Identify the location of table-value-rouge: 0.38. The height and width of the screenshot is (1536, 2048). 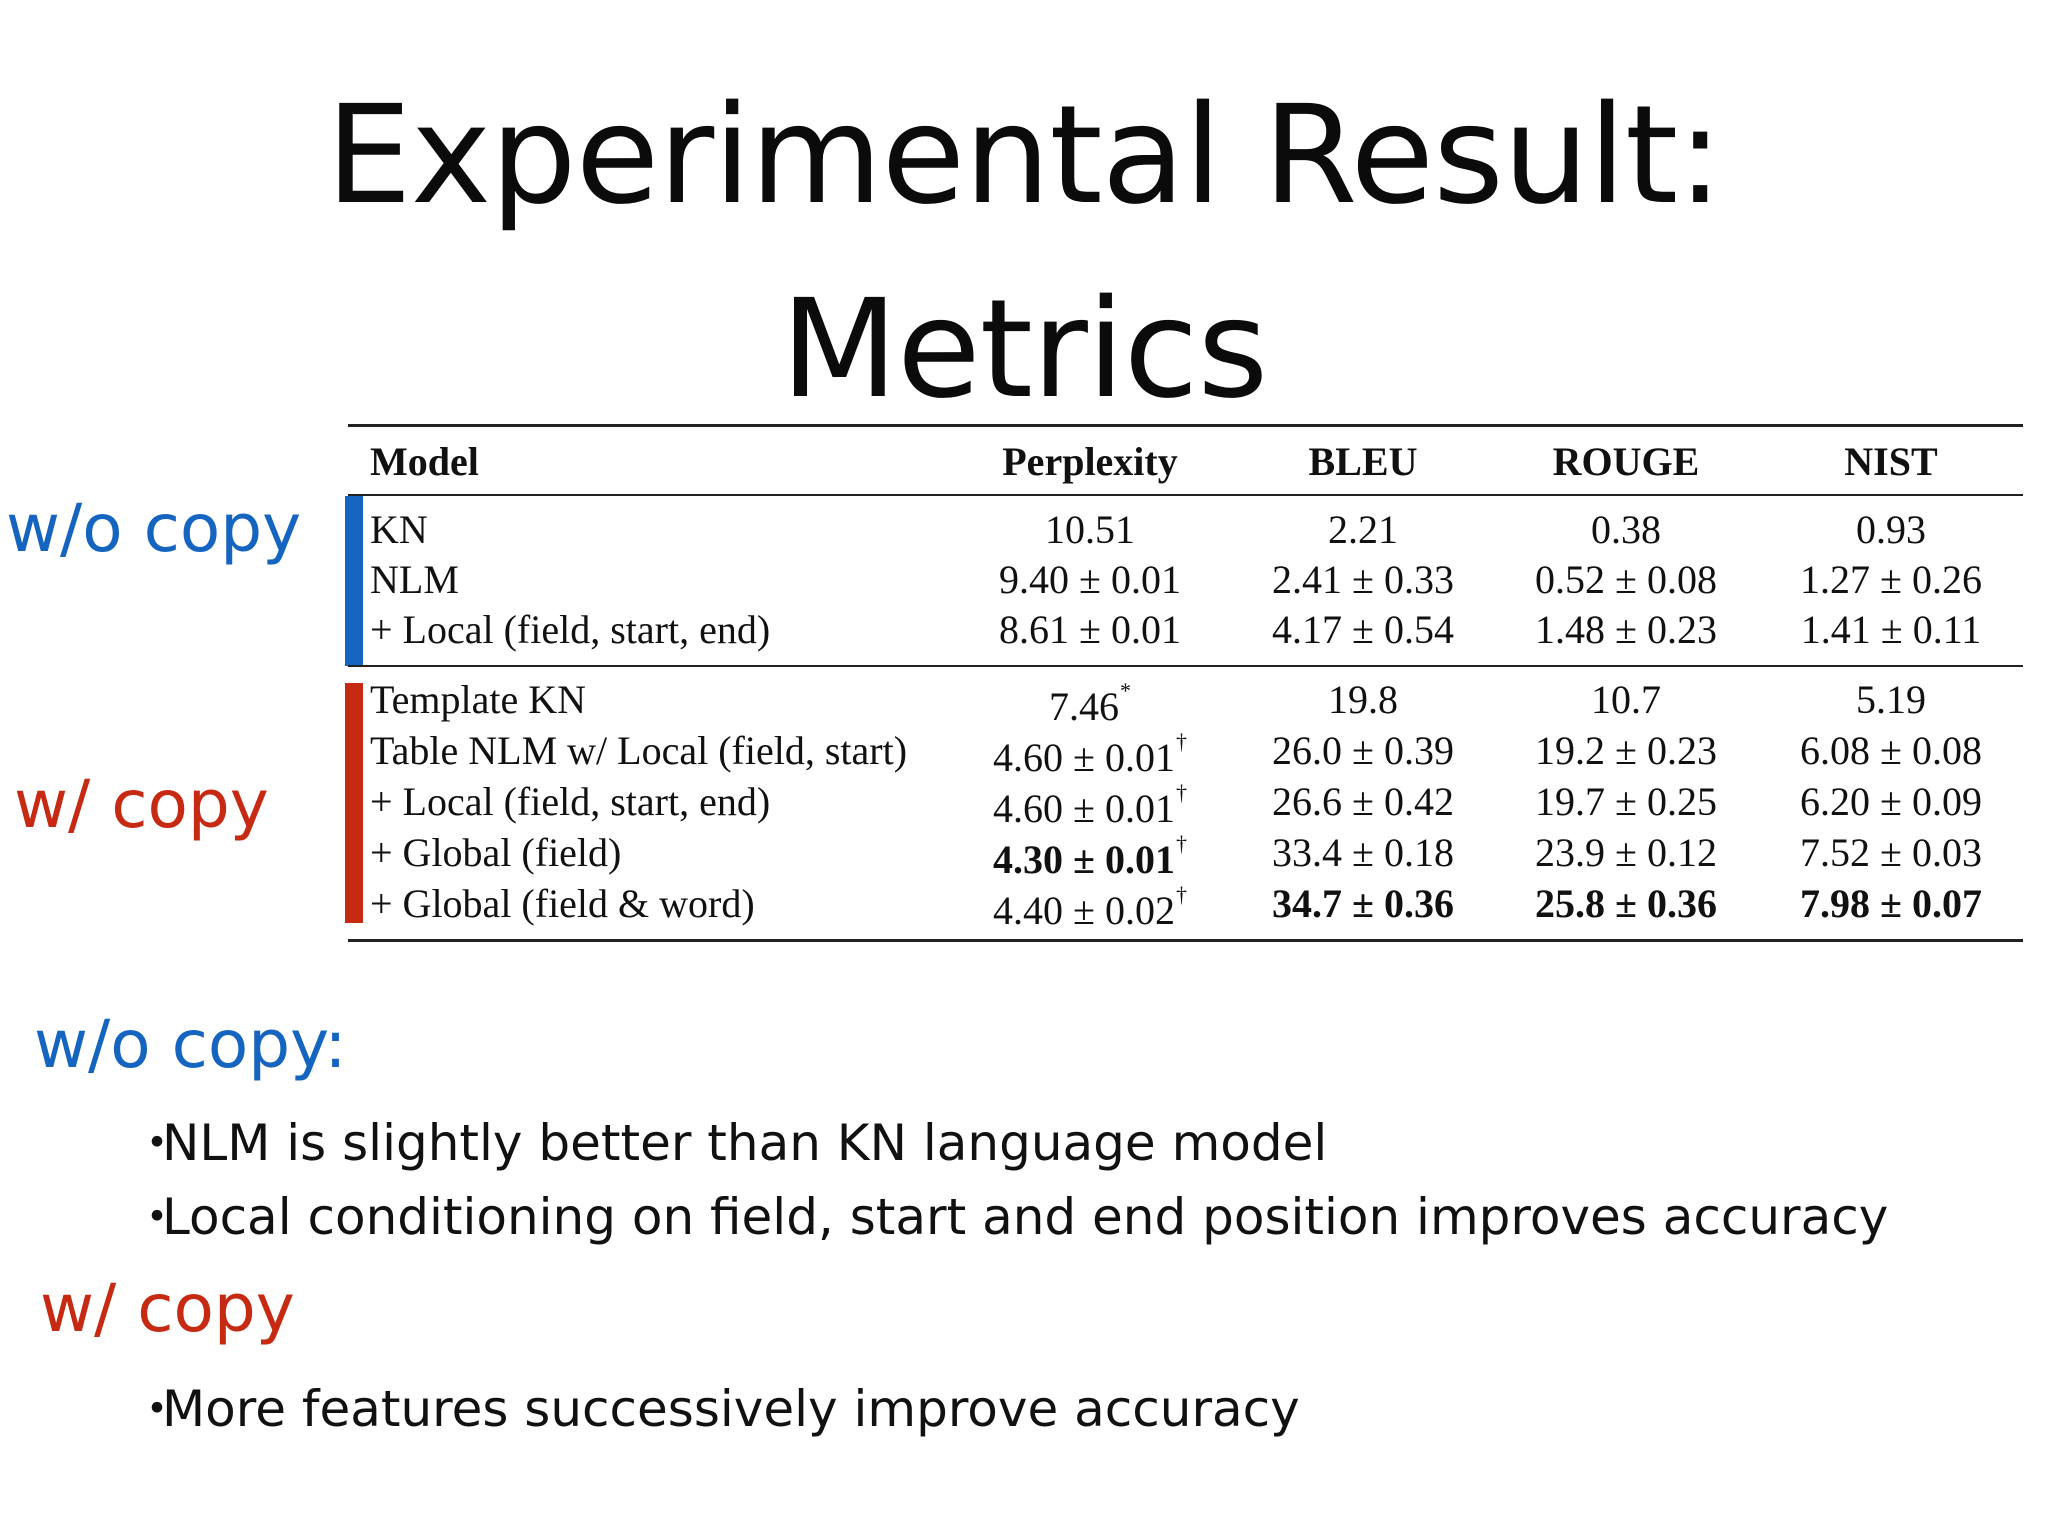
(1626, 529).